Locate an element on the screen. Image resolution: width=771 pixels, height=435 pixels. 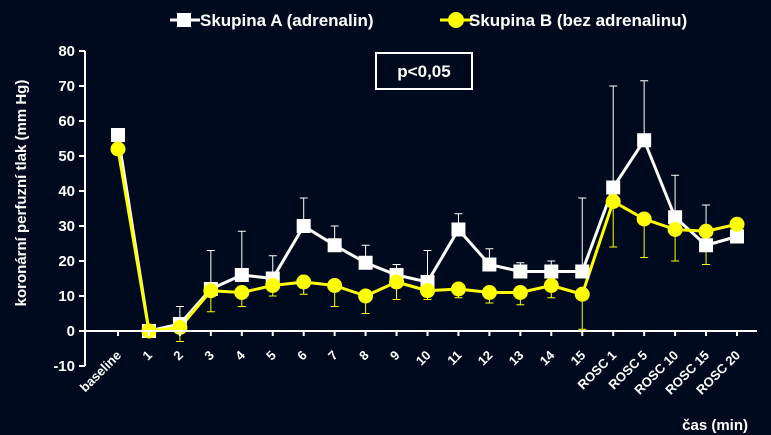
annotation-box is located at coordinates (424, 71).